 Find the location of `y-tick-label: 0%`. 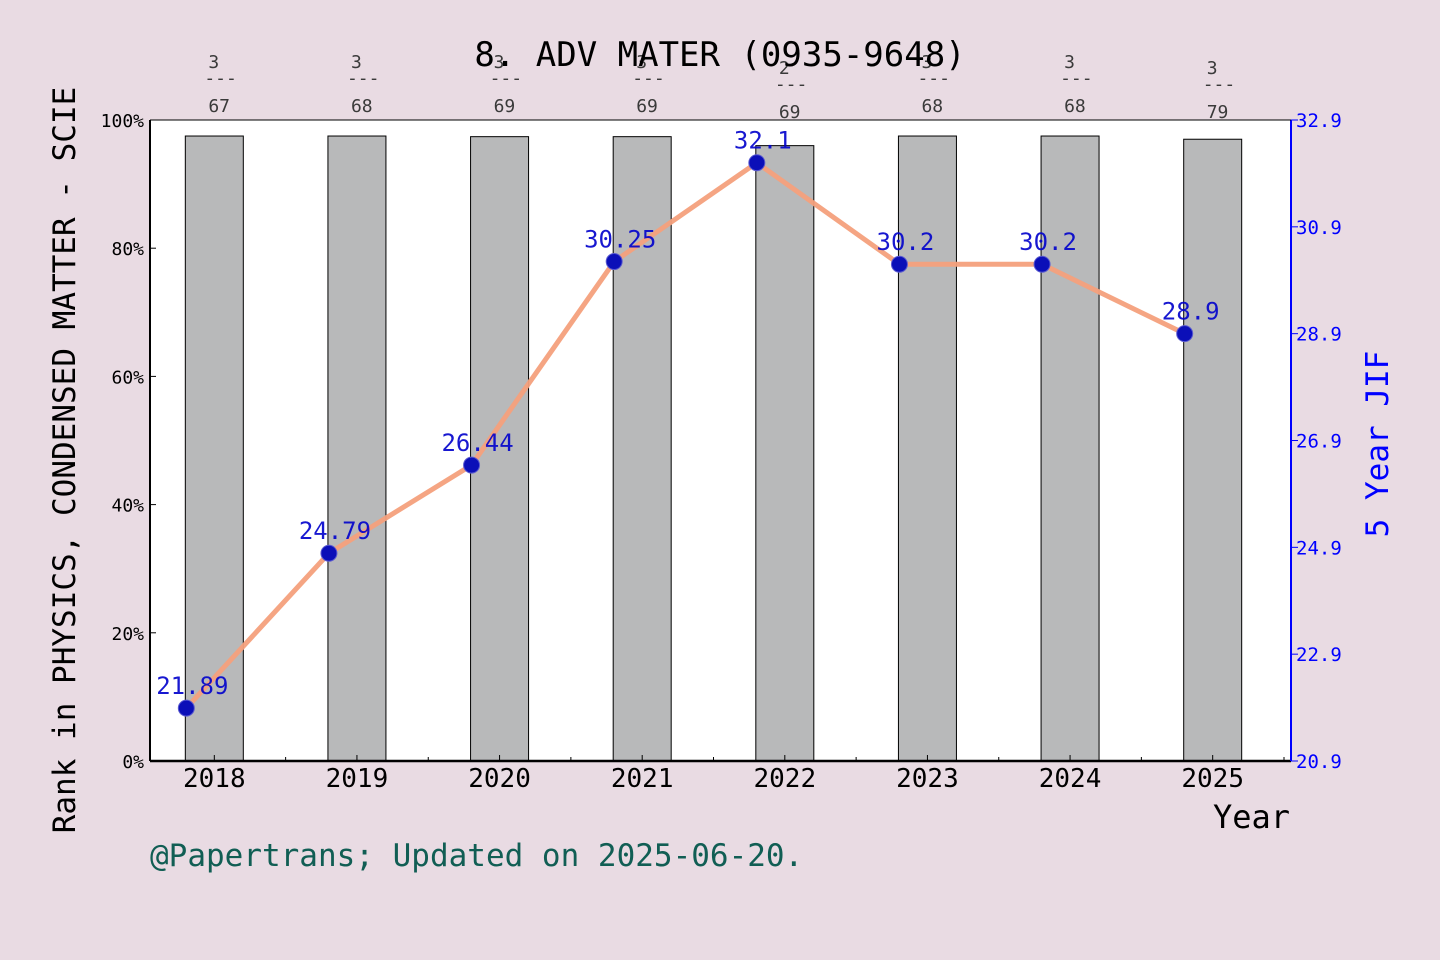

y-tick-label: 0% is located at coordinates (133, 762).